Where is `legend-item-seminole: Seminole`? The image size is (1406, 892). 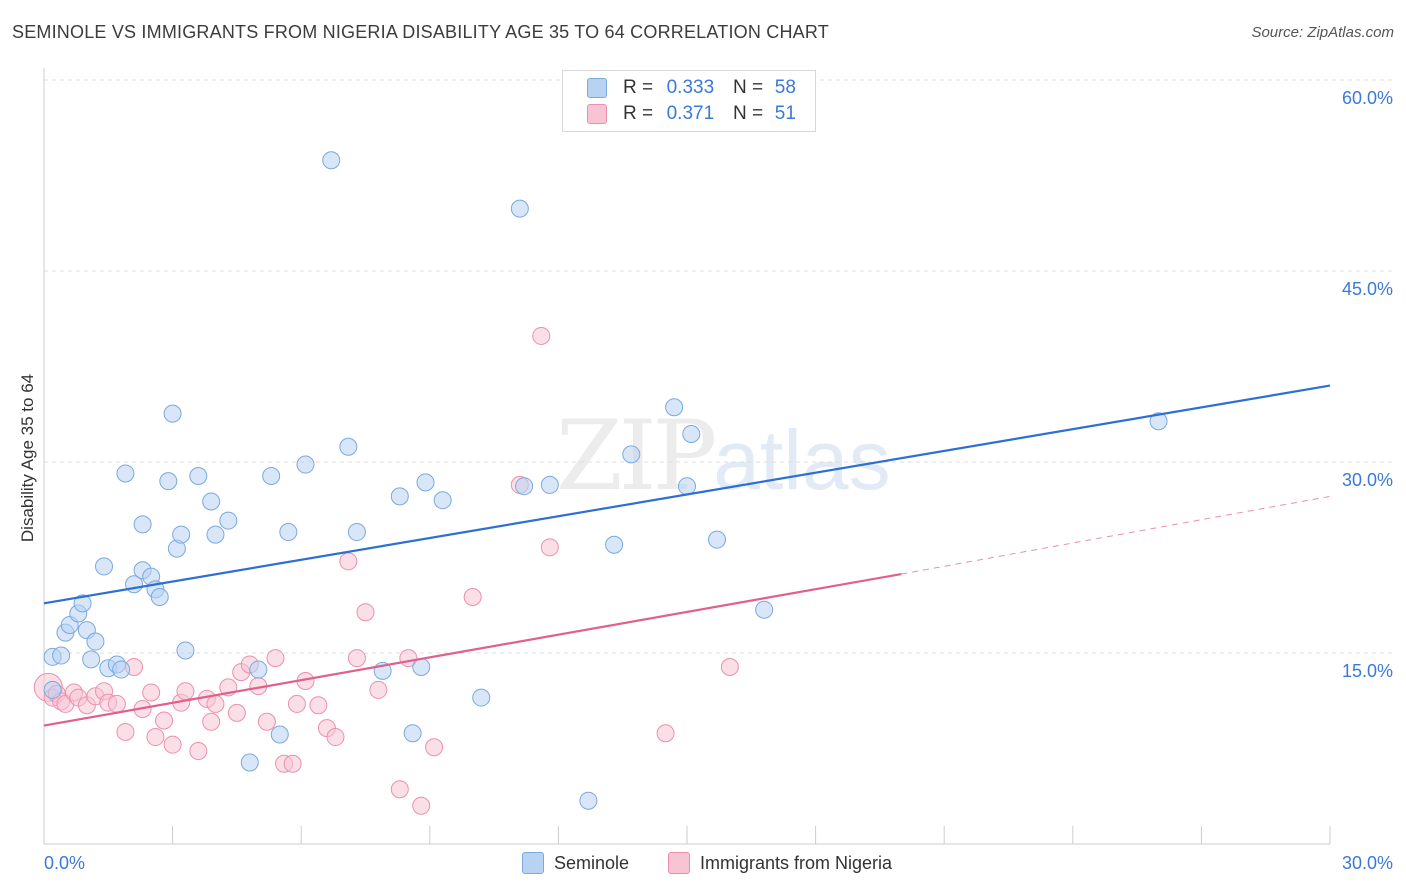
legend-item-seminole: Seminole is located at coordinates (575, 863).